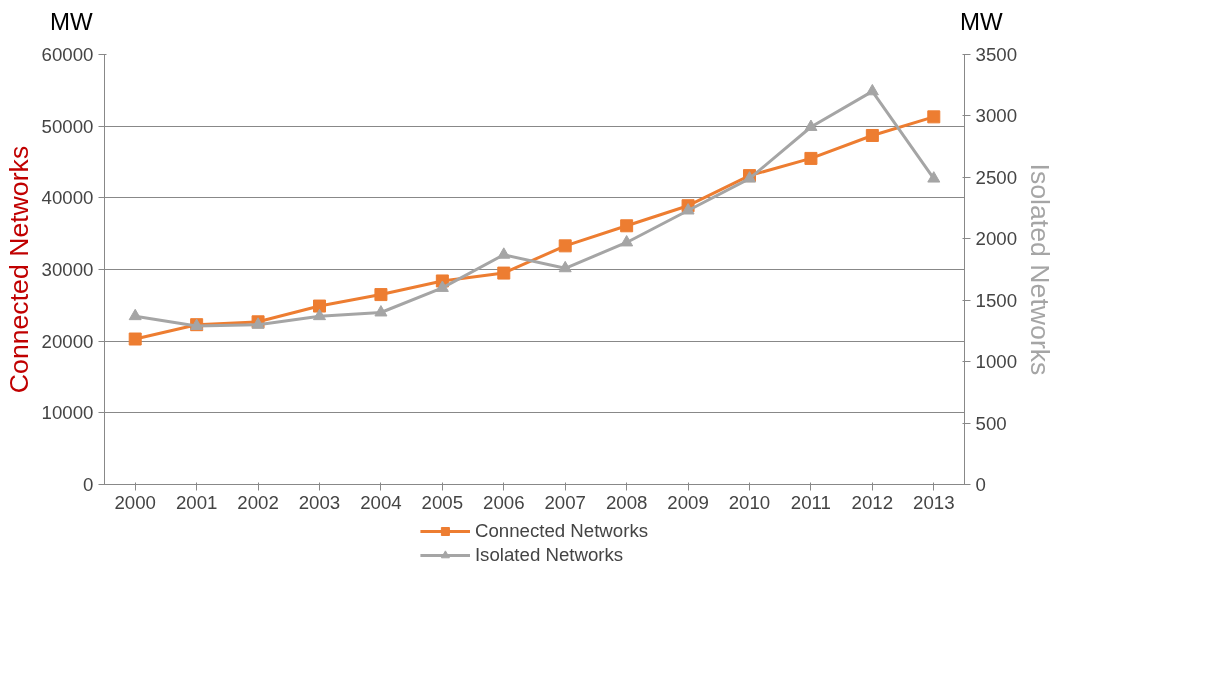 Image resolution: width=1206 pixels, height=698 pixels. What do you see at coordinates (561, 531) in the screenshot?
I see `legend-label: Connected Networks` at bounding box center [561, 531].